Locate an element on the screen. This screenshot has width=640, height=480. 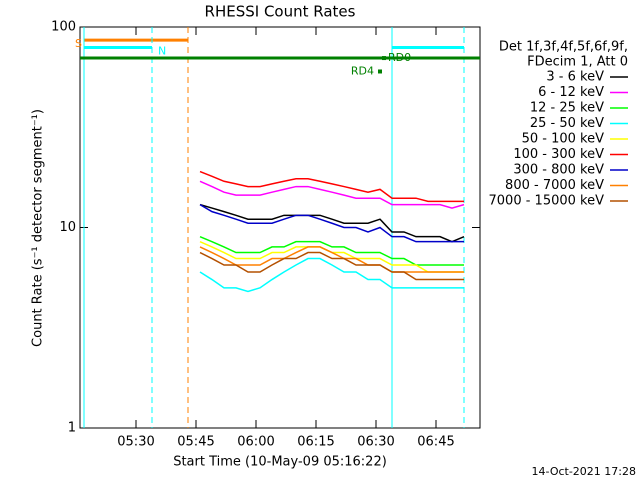
legend-label: 800 - 7000 keV is located at coordinates (554, 185).